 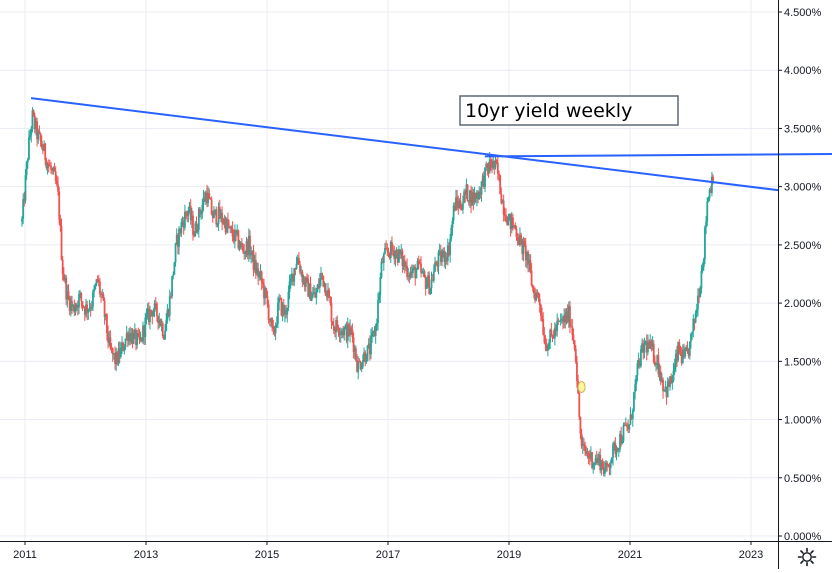 I want to click on gear-icon, so click(x=807, y=557).